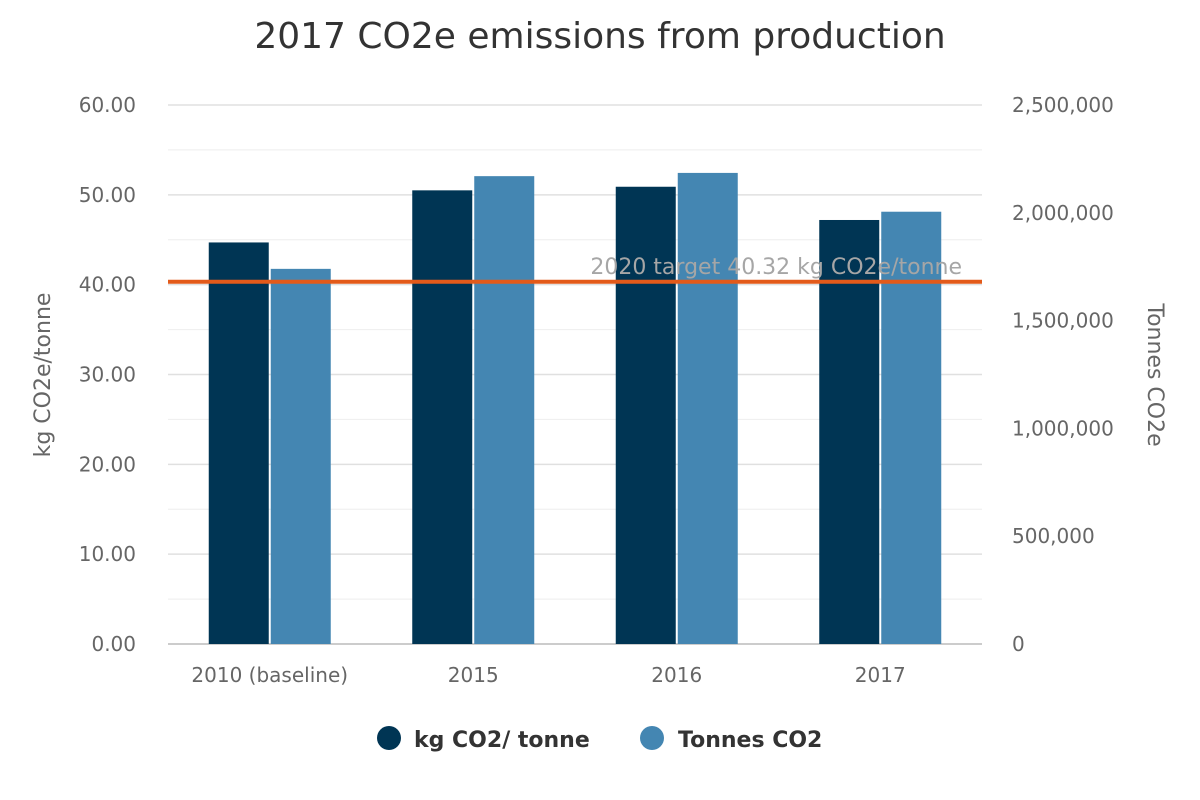  I want to click on category-label: 2017, so click(880, 675).